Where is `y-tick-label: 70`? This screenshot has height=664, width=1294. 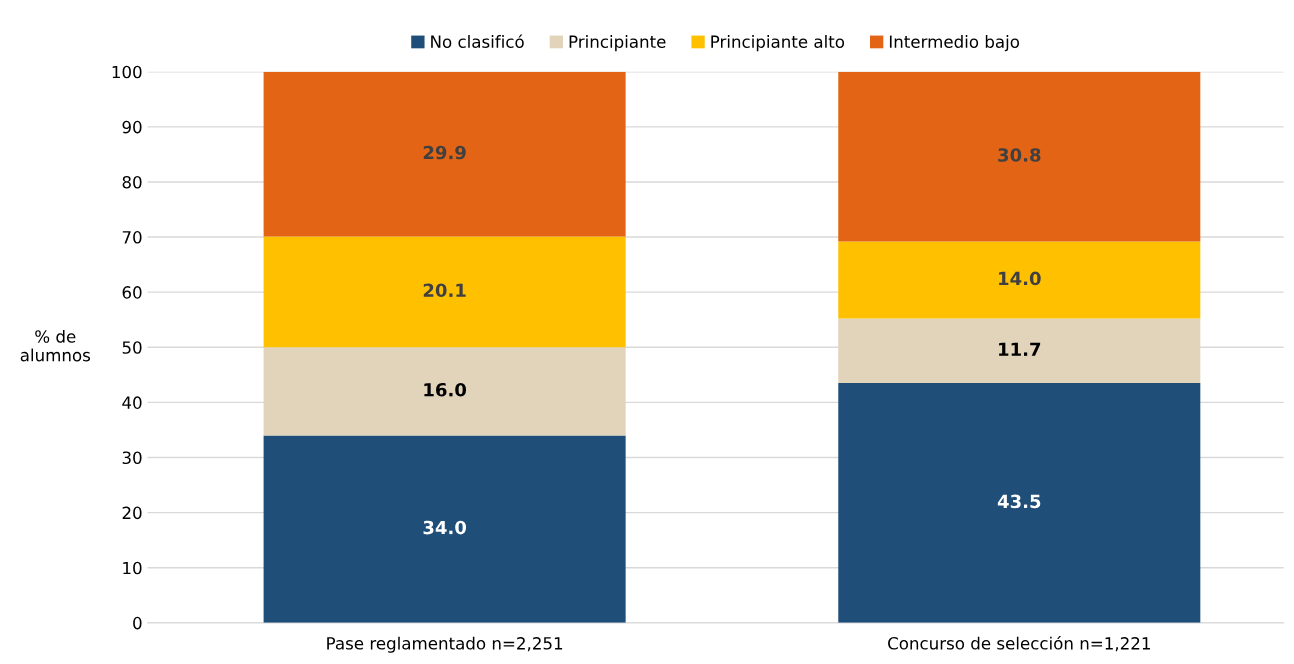
y-tick-label: 70 is located at coordinates (132, 237).